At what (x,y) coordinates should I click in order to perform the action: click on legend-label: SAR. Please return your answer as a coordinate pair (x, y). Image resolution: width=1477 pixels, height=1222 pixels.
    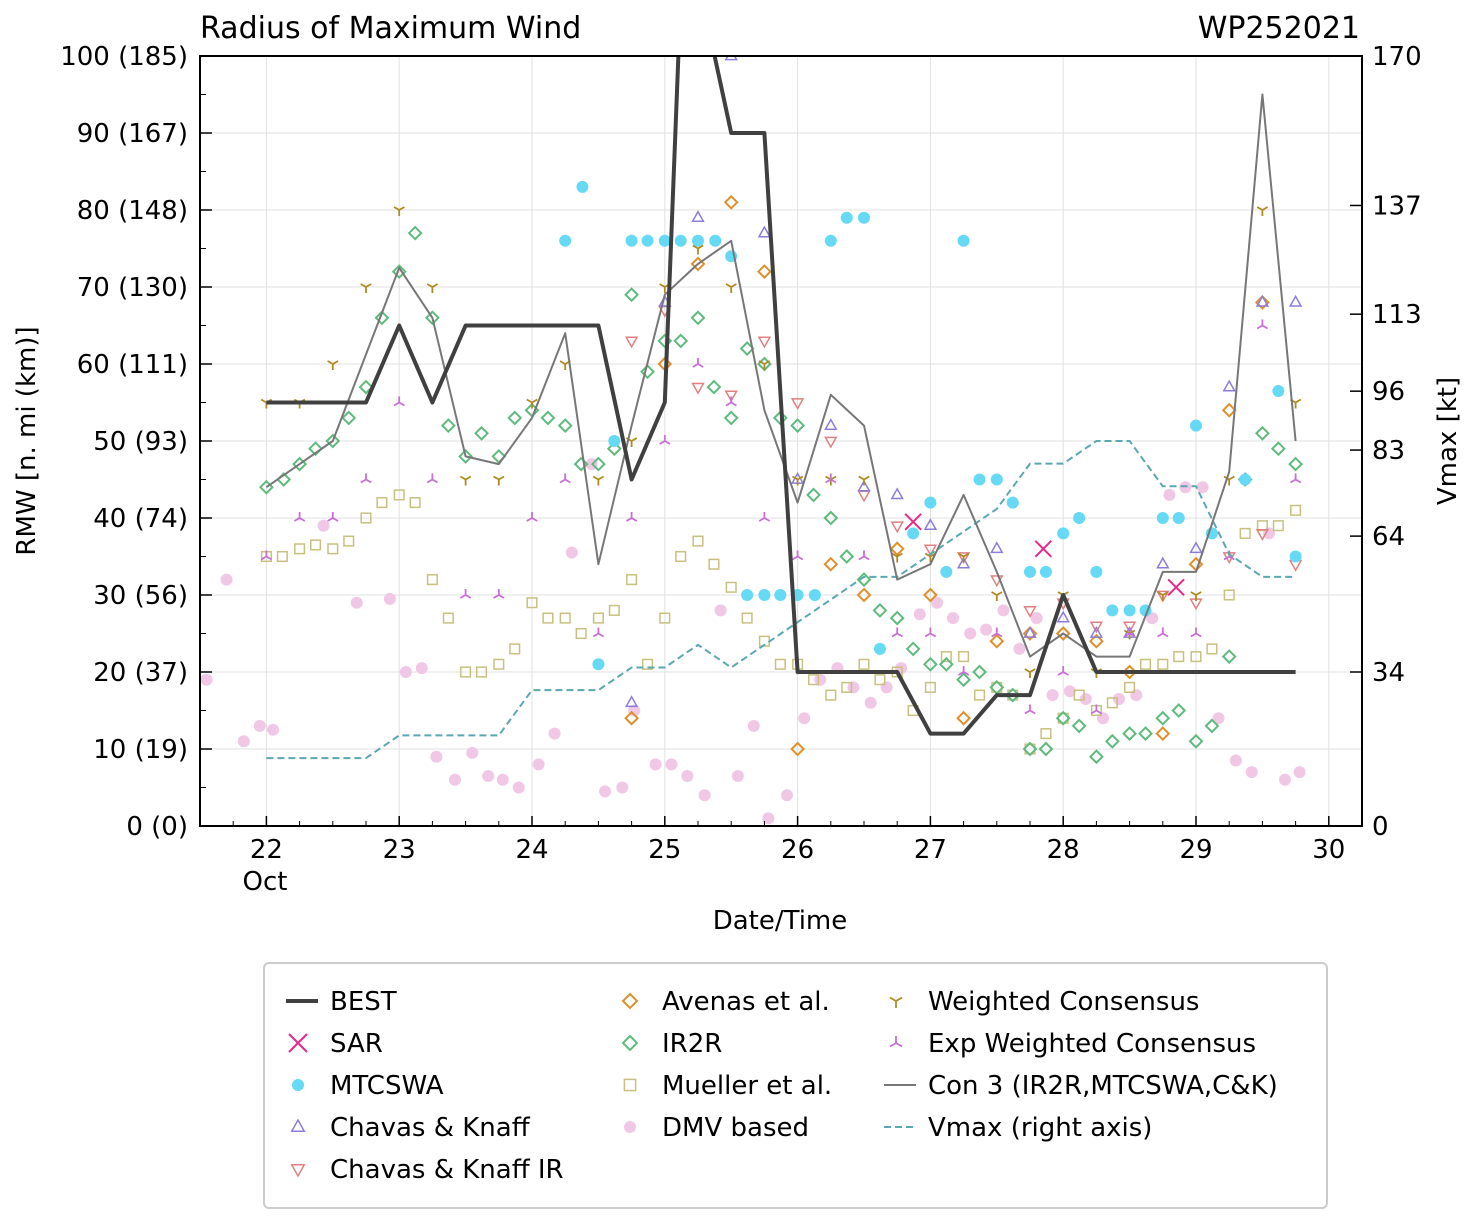
    Looking at the image, I should click on (356, 1044).